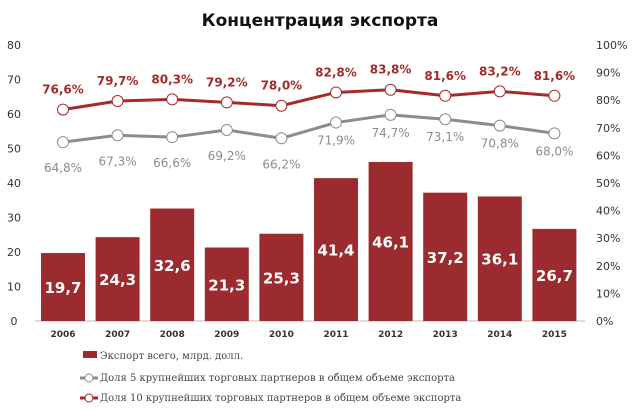 The image size is (638, 410). I want to click on x-tick-label: 2010, so click(281, 335).